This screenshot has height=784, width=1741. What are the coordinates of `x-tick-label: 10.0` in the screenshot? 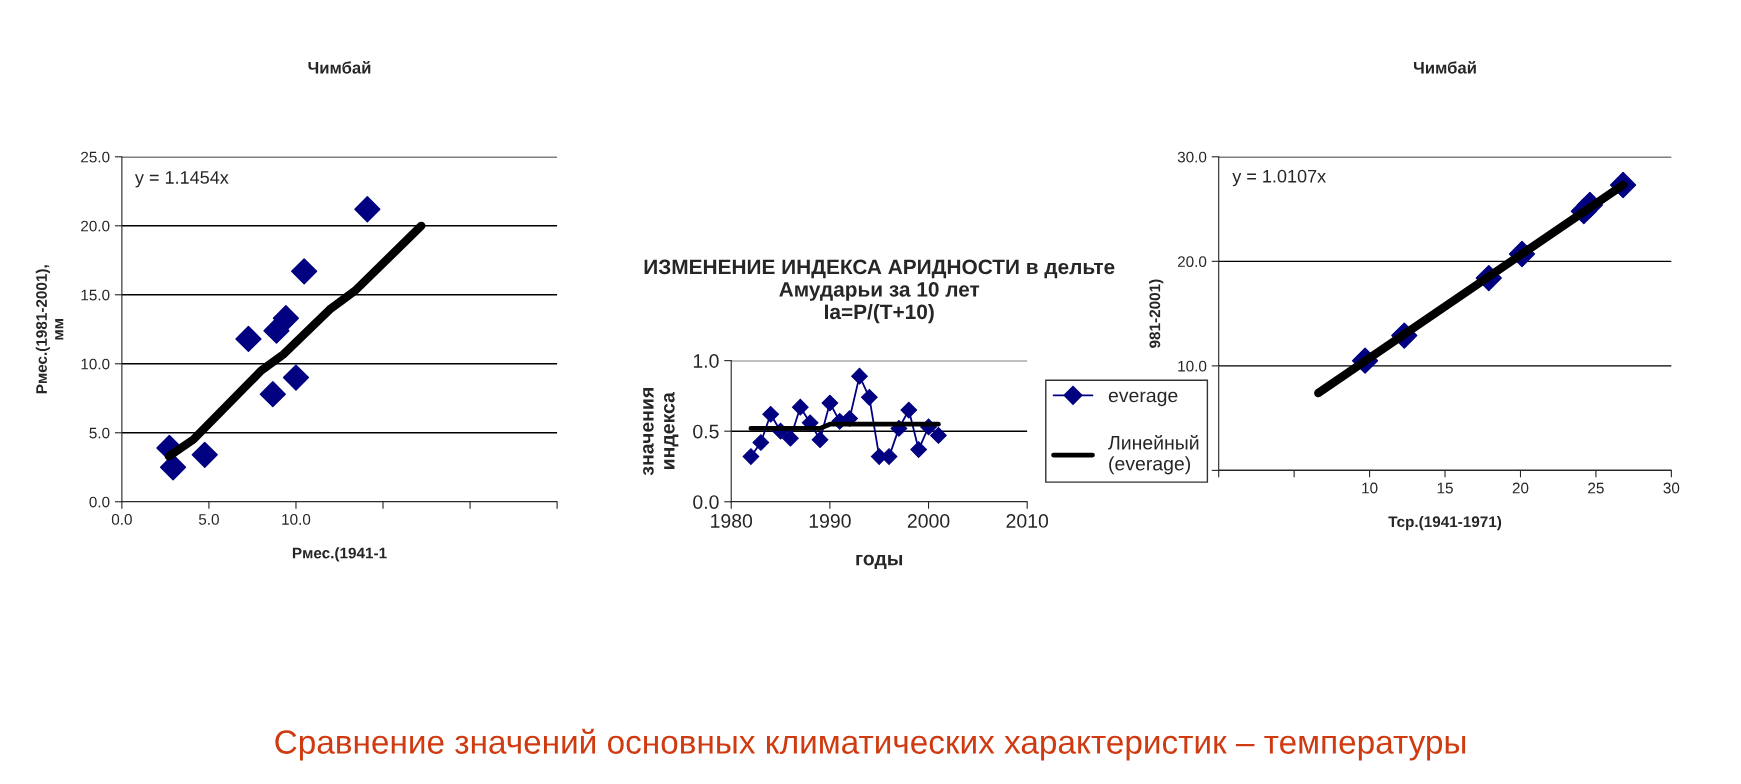 It's located at (296, 519).